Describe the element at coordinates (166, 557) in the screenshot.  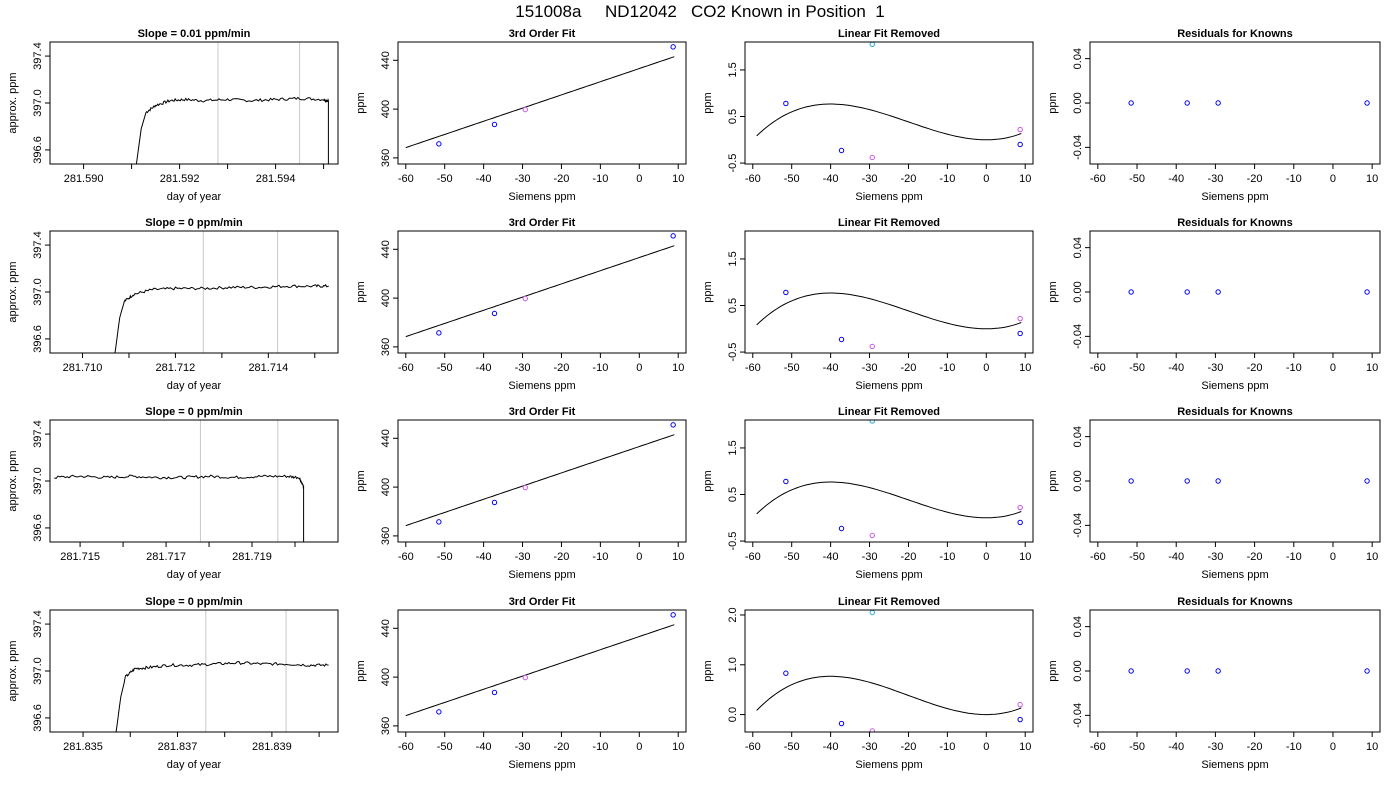
I see `x-tick-label: 281.717` at that location.